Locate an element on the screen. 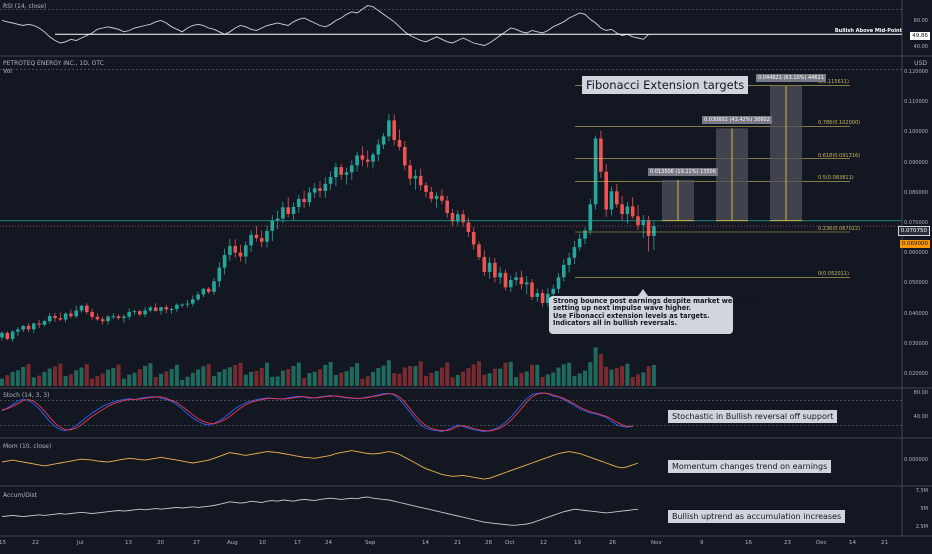 The image size is (932, 554). price-tick-label: 0.120000 is located at coordinates (916, 72).